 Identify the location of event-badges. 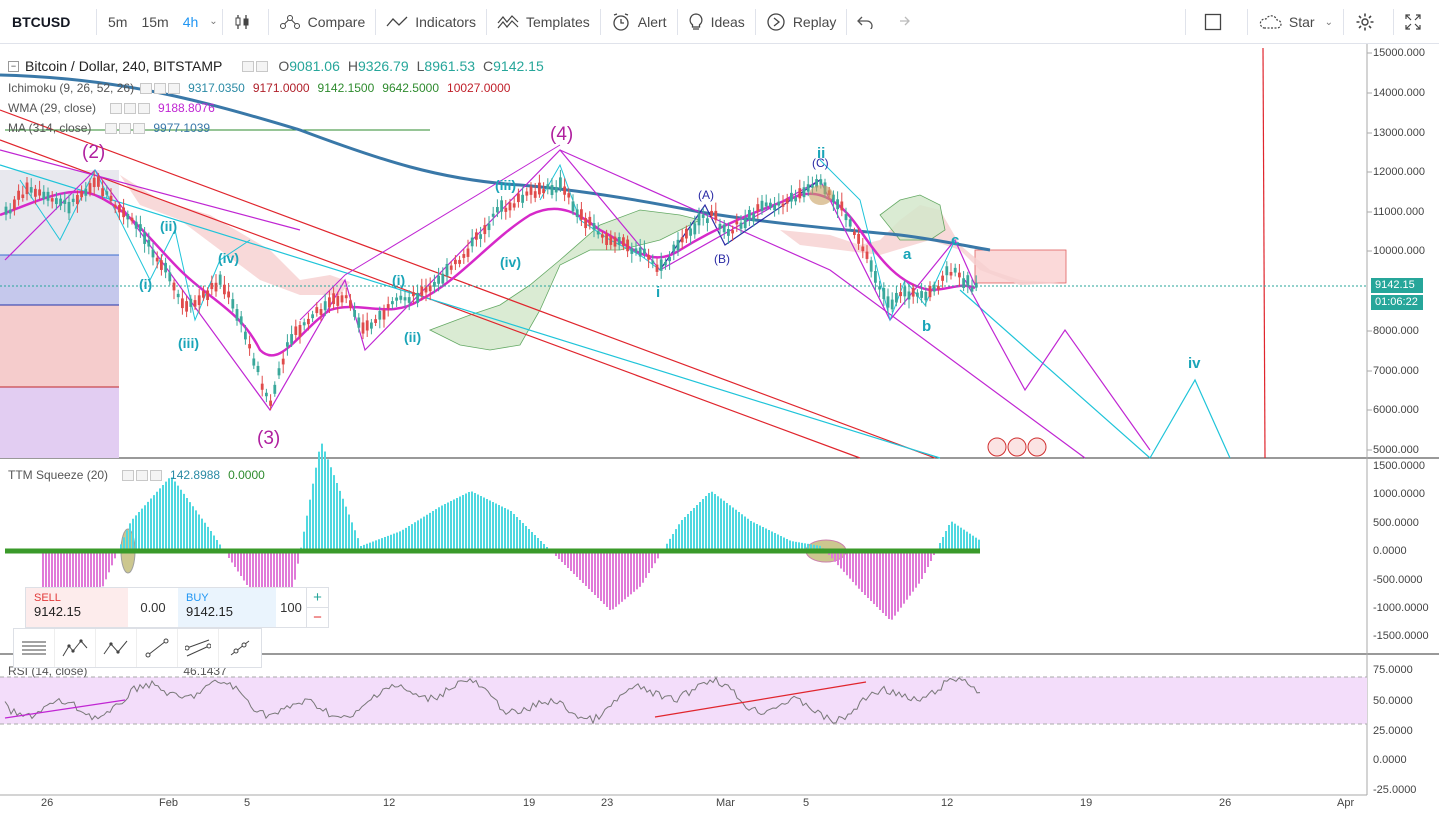
(1017, 447).